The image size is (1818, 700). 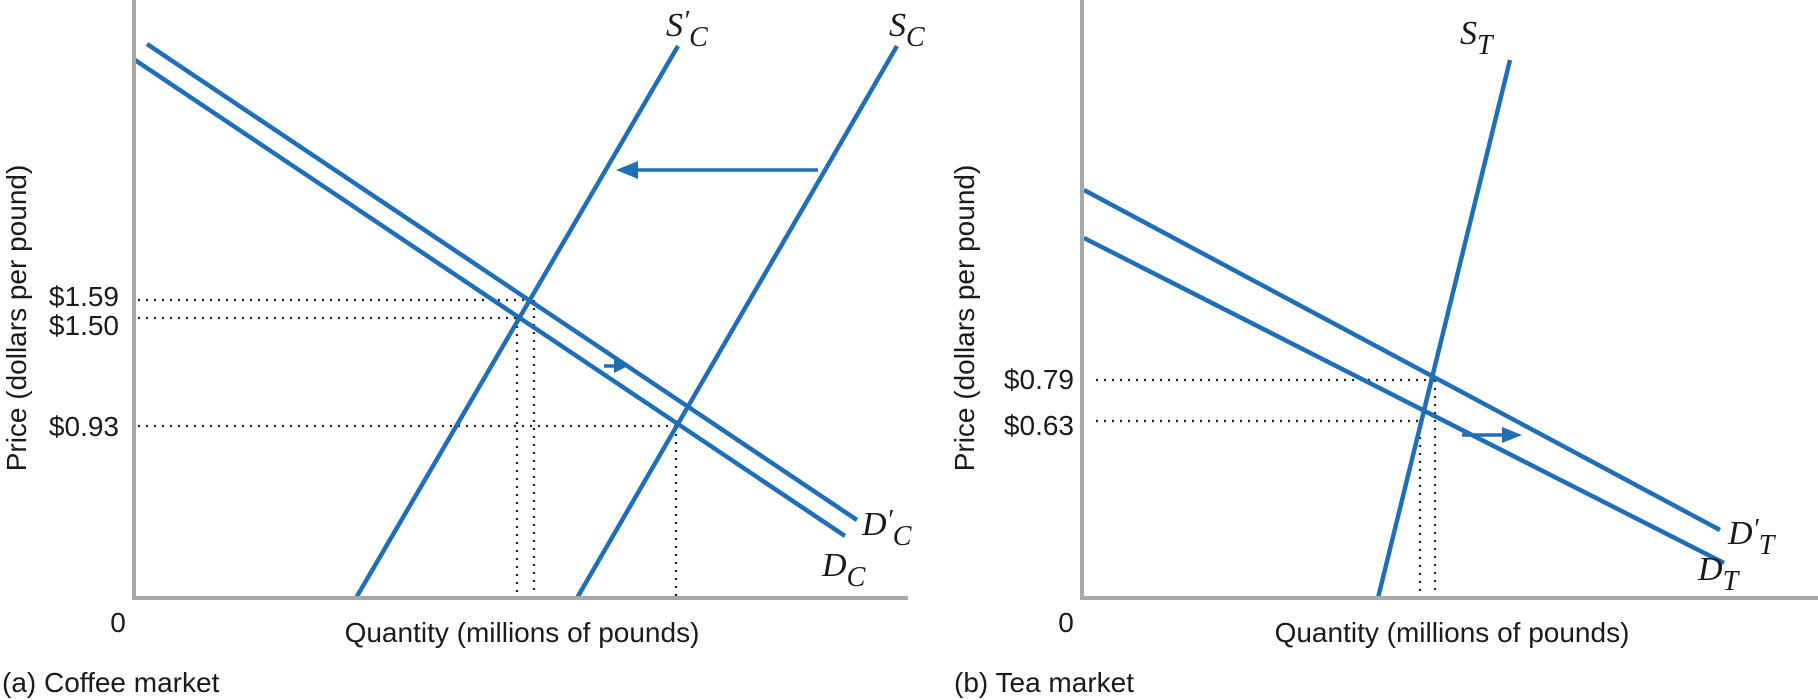 I want to click on curve-label-st: ST, so click(x=1477, y=38).